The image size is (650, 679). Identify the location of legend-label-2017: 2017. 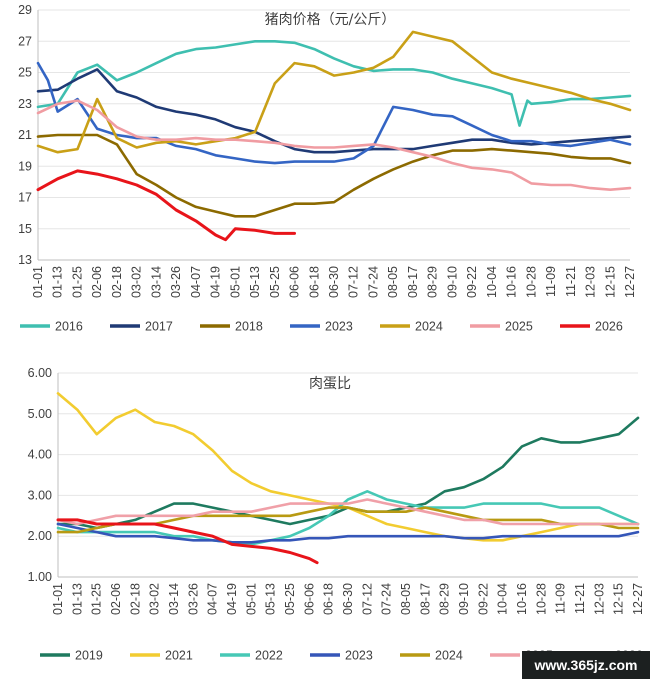
(159, 327).